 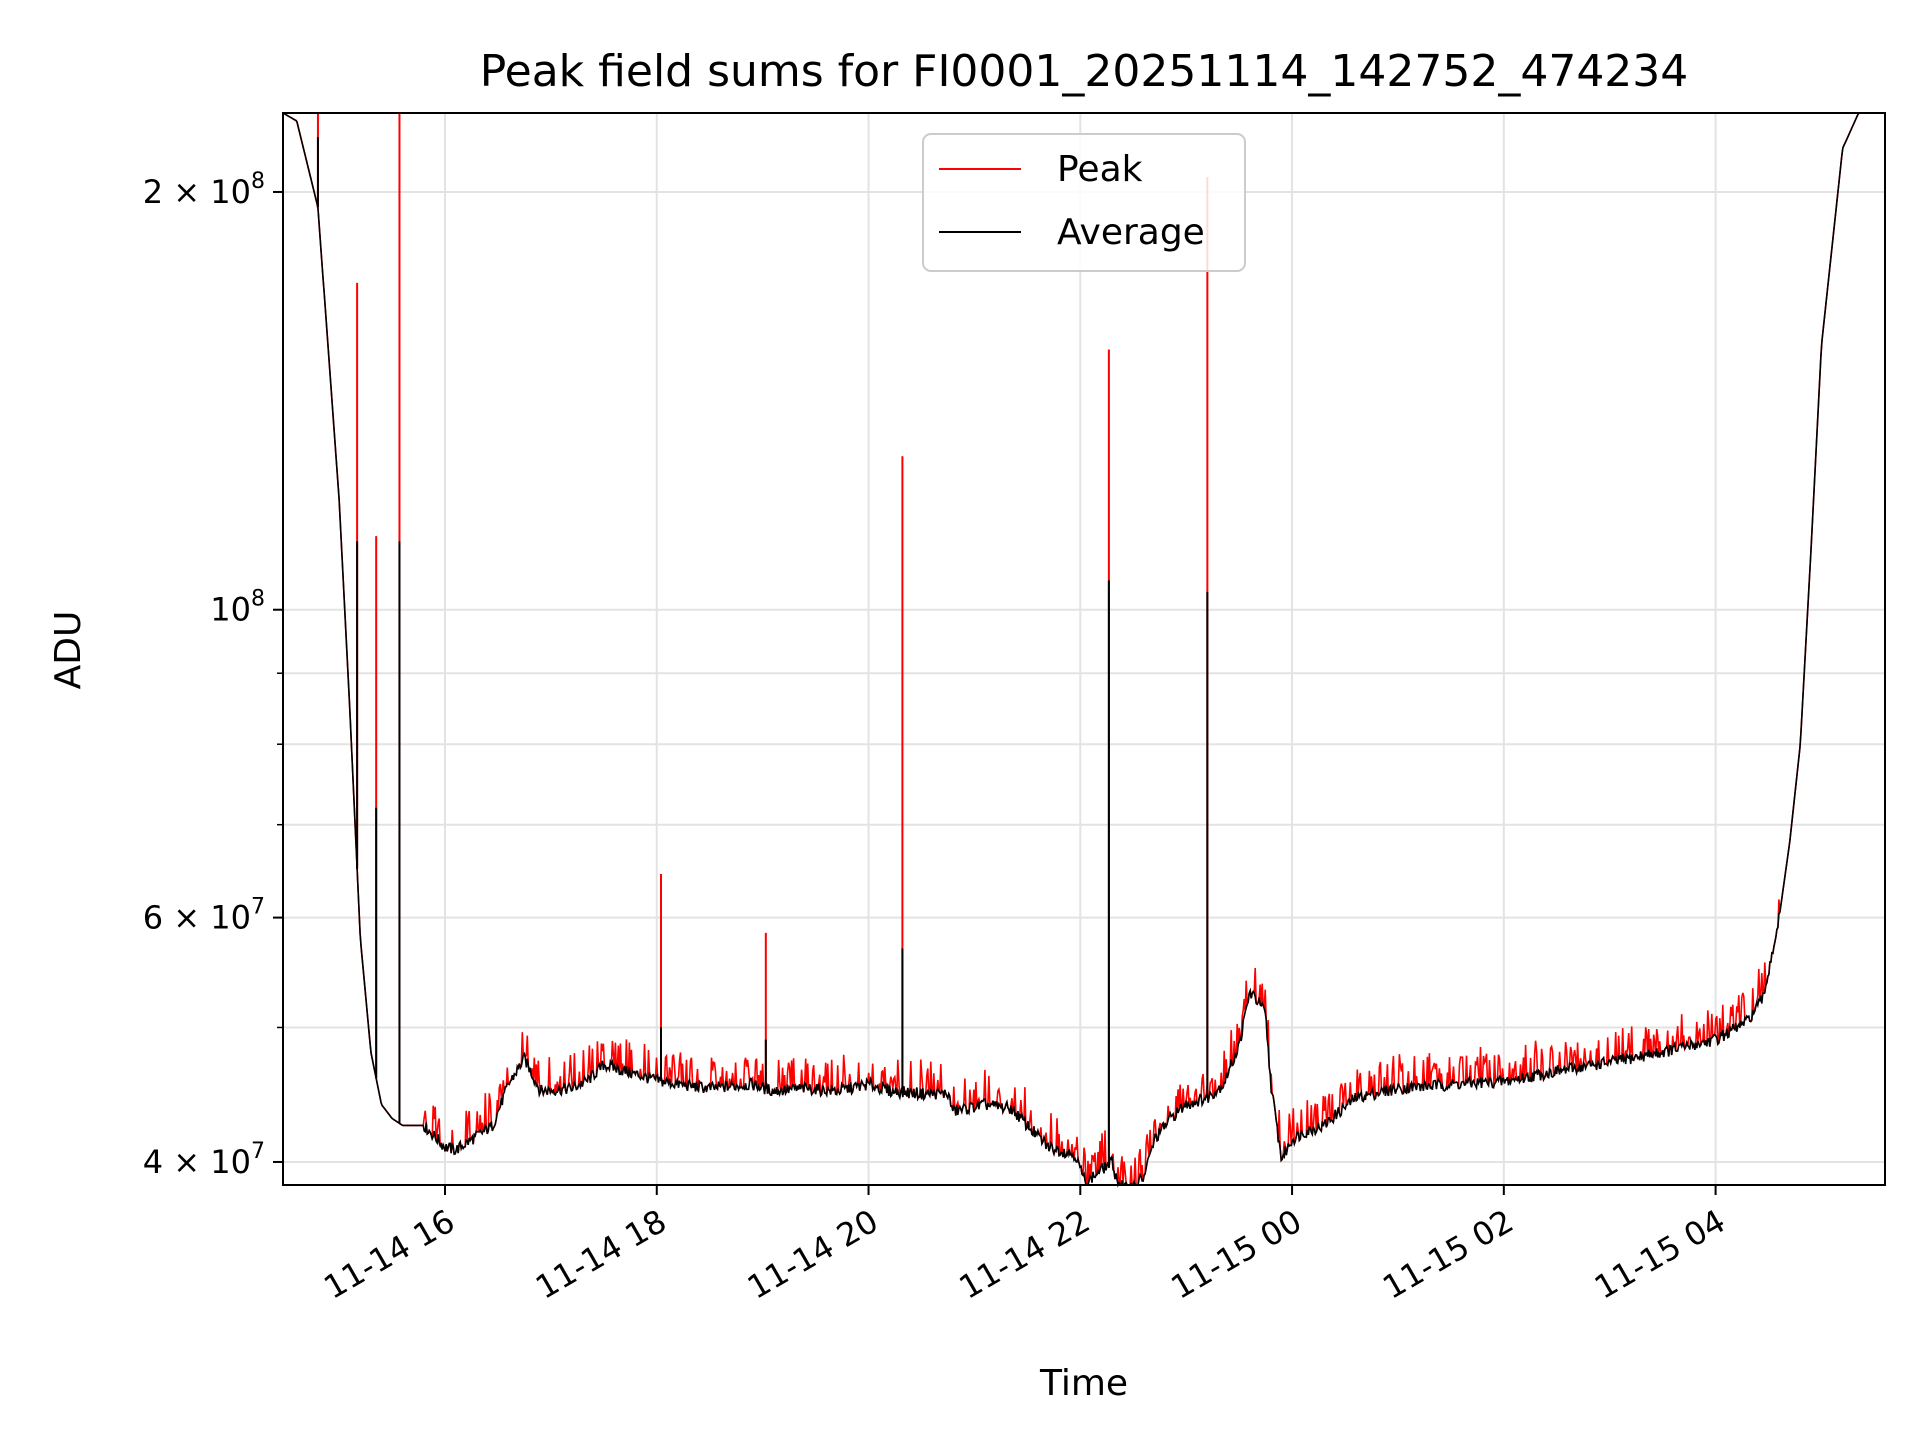 What do you see at coordinates (197, 918) in the screenshot?
I see `y-tick-label: 6 × 10` at bounding box center [197, 918].